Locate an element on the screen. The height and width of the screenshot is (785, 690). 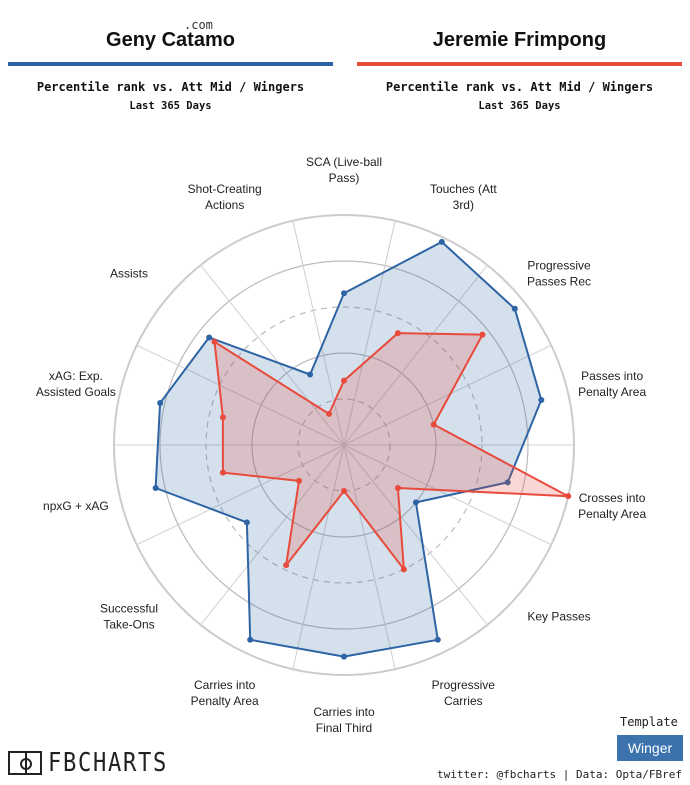
axis-label: Shot-Creating Actions is located at coordinates (225, 197).